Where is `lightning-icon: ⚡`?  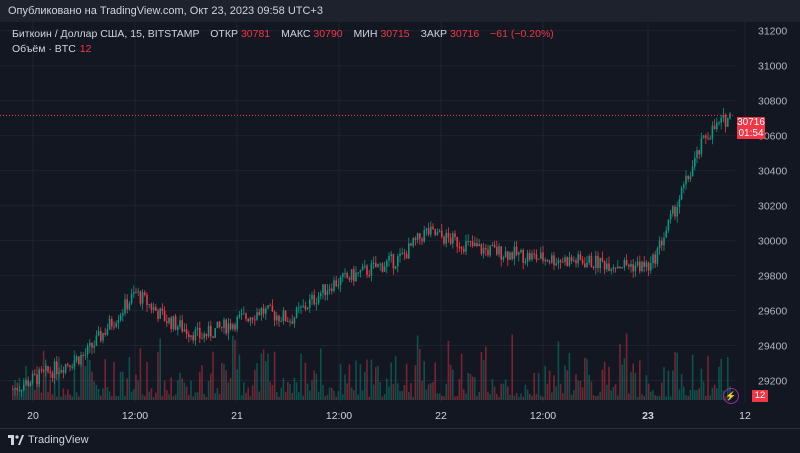 lightning-icon: ⚡ is located at coordinates (731, 396).